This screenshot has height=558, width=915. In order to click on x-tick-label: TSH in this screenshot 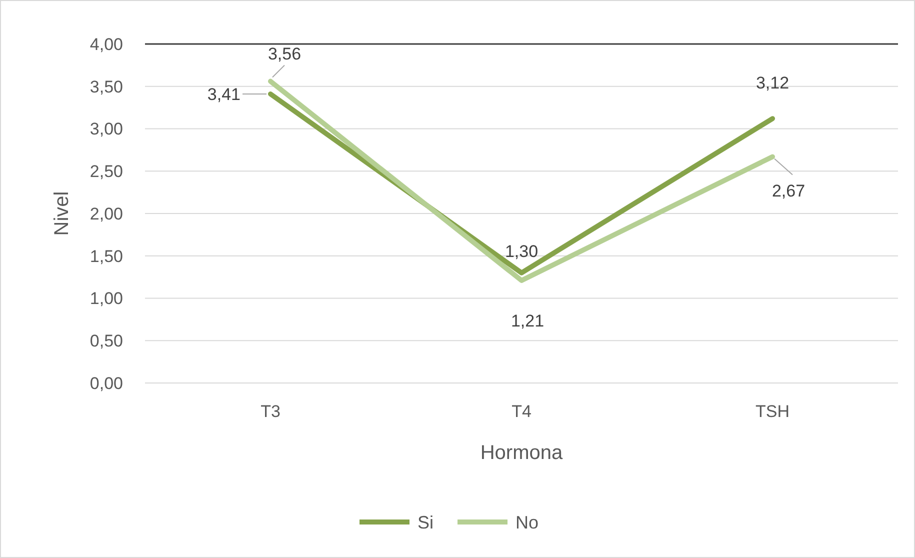, I will do `click(773, 411)`.